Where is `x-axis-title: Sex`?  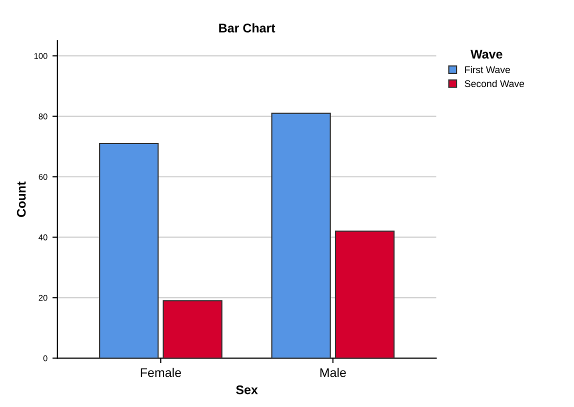 x-axis-title: Sex is located at coordinates (247, 389).